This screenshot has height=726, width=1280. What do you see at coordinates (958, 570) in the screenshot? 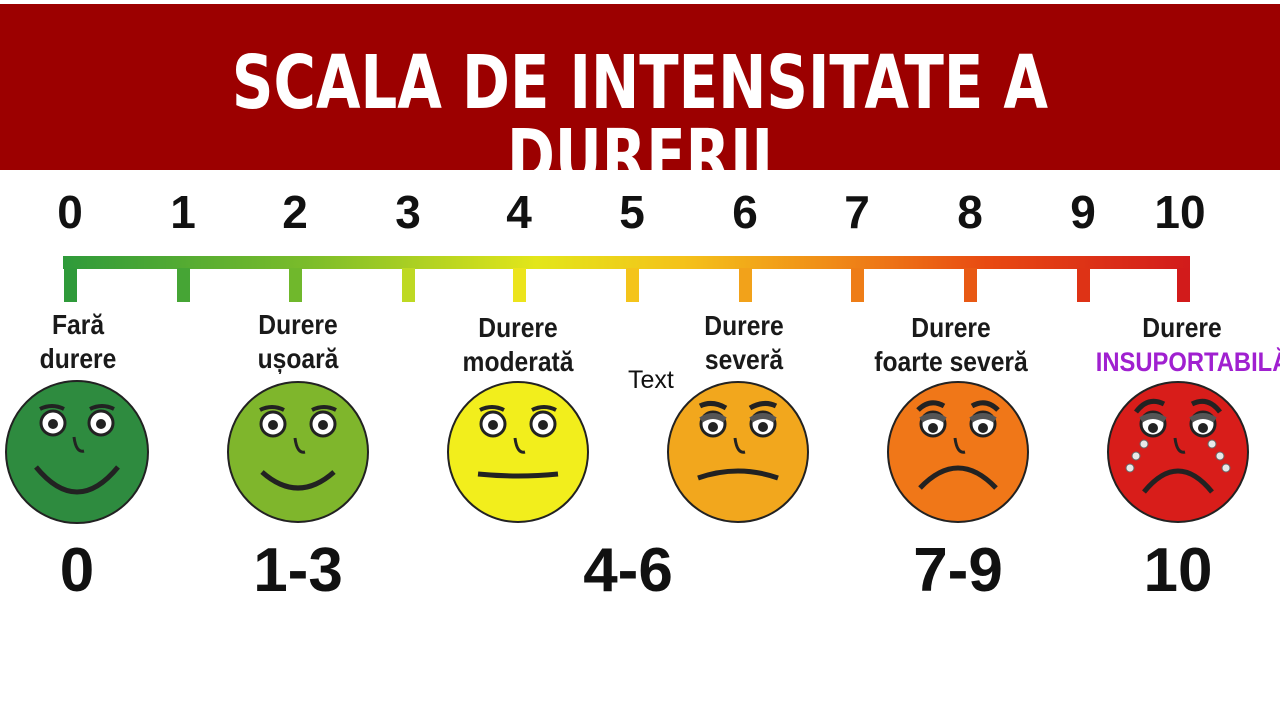
I see `range-very-severe: 7-9` at bounding box center [958, 570].